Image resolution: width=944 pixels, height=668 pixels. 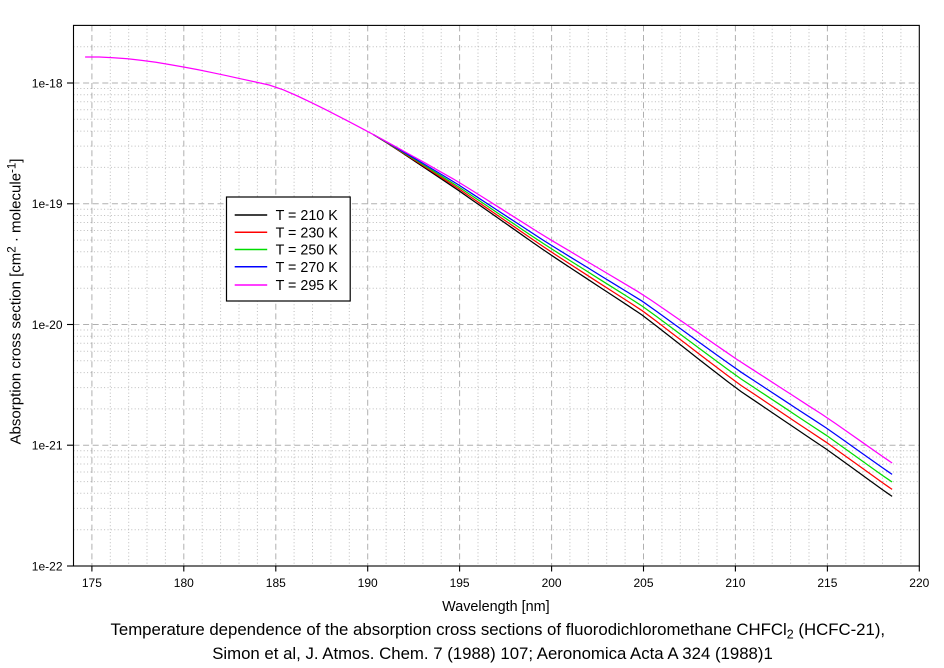 What do you see at coordinates (827, 583) in the screenshot?
I see `svg-text: 215` at bounding box center [827, 583].